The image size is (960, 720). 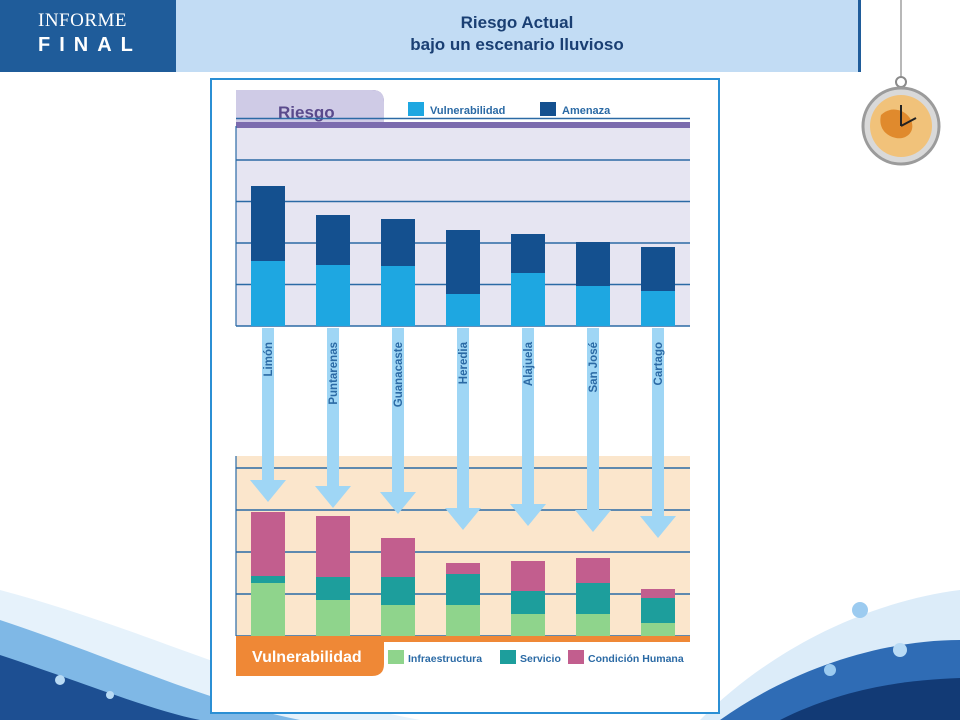 What do you see at coordinates (529, 363) in the screenshot?
I see `category-label-alajuela: Alajuela` at bounding box center [529, 363].